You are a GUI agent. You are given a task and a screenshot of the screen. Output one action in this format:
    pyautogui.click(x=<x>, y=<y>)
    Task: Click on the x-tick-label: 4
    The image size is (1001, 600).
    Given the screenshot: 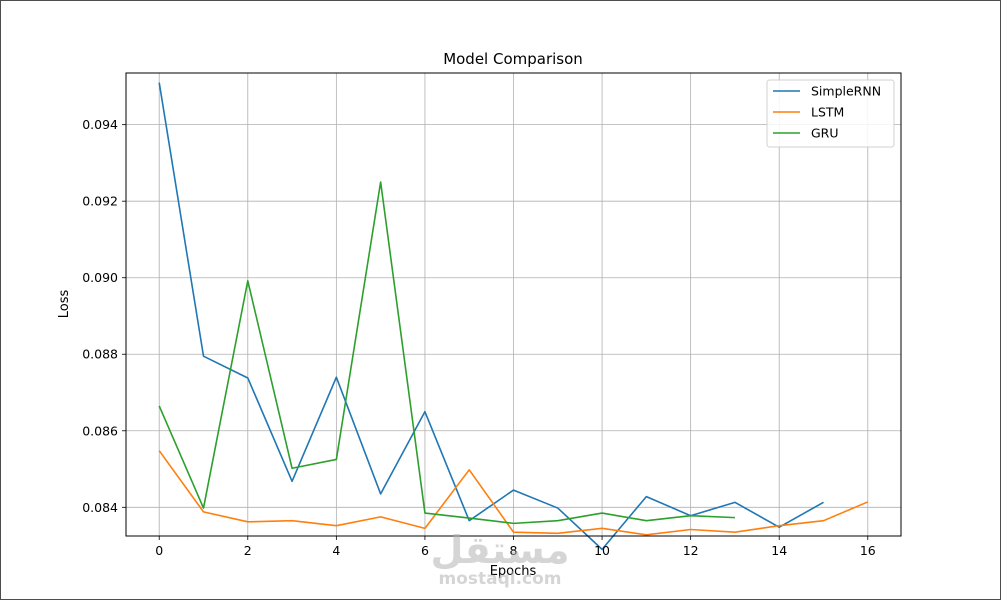 What is the action you would take?
    pyautogui.click(x=336, y=550)
    